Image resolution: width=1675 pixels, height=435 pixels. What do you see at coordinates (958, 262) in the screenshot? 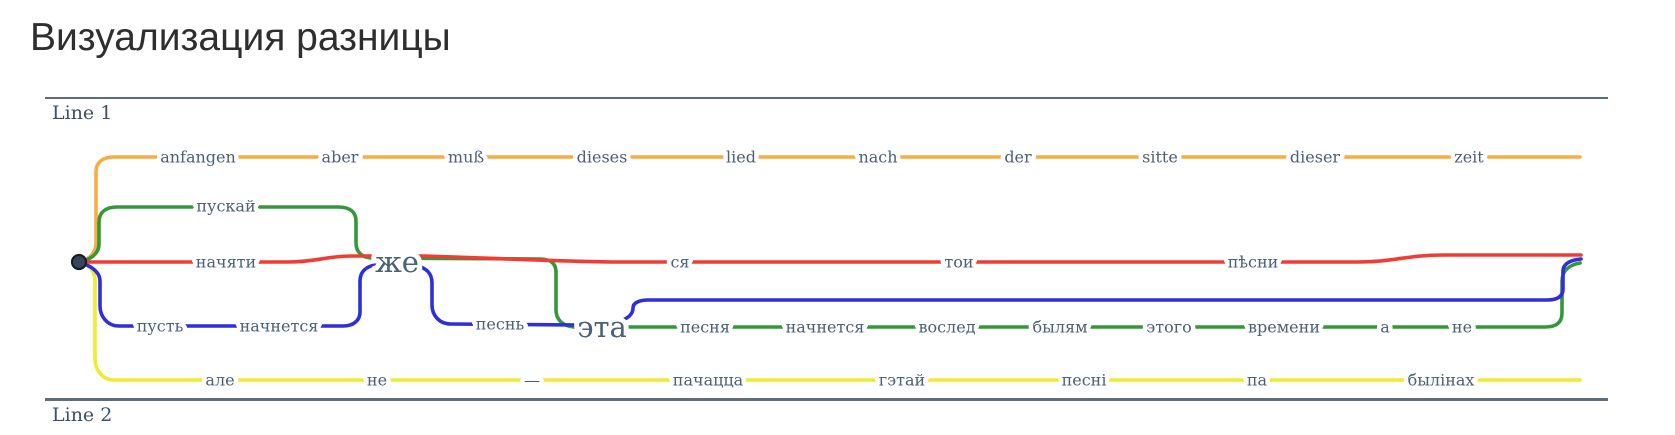
I see `word-label: тои` at bounding box center [958, 262].